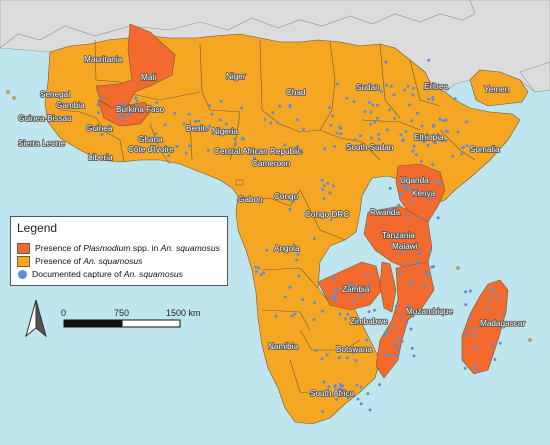  Describe the element at coordinates (485, 149) in the screenshot. I see `label-somalia: Somalia` at that location.